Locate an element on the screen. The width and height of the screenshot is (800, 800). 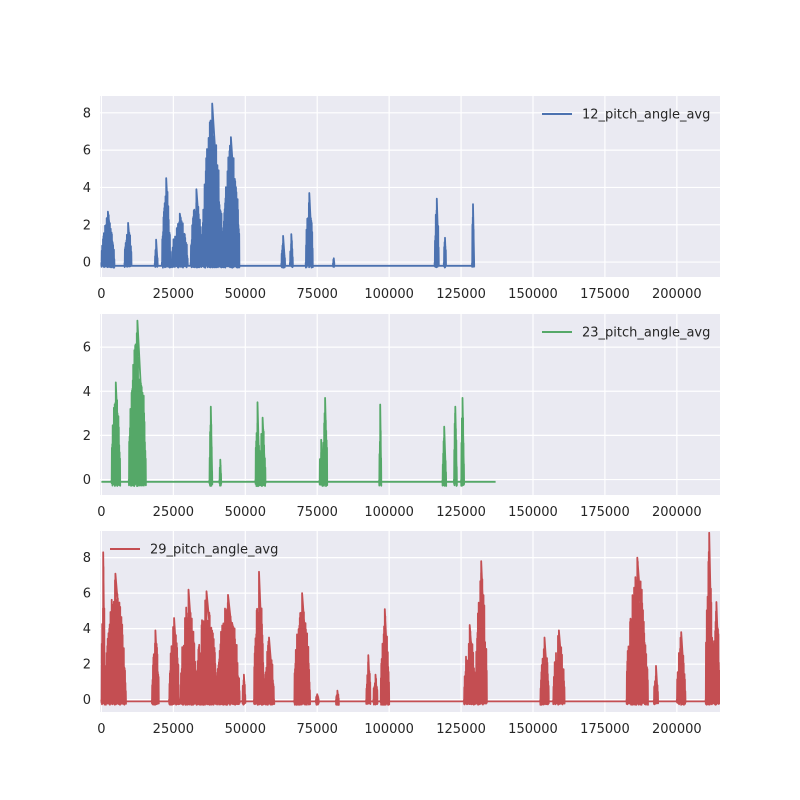
legend-label: 29_pitch_angle_avg is located at coordinates (214, 550).